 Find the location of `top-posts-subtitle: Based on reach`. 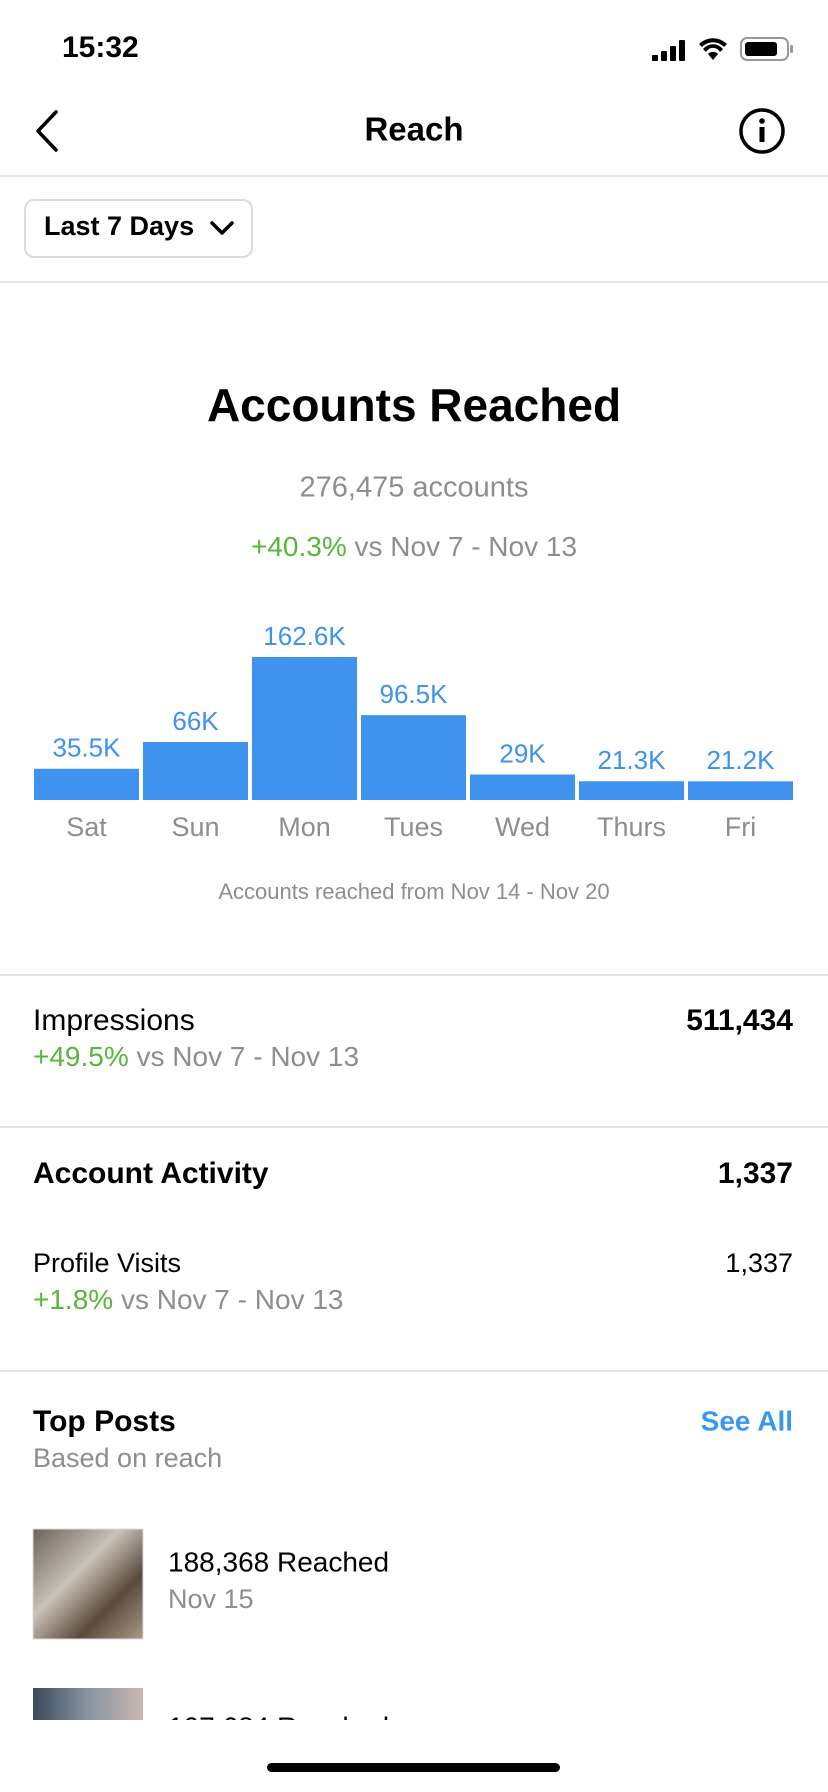

top-posts-subtitle: Based on reach is located at coordinates (127, 1458).